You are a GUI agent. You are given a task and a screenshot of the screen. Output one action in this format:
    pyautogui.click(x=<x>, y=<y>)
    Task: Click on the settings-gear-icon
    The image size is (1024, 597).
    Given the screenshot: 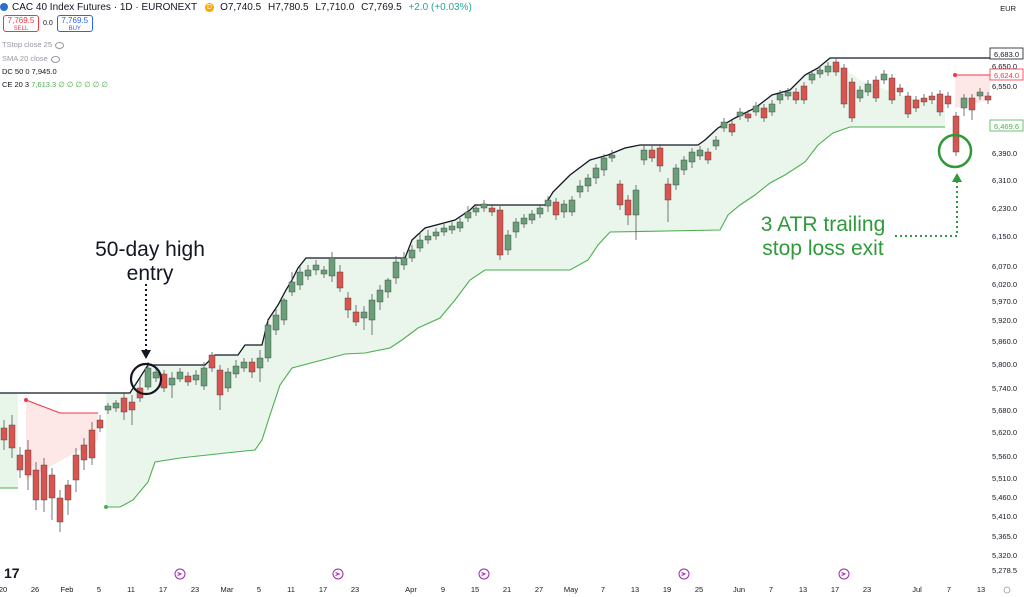 What is the action you would take?
    pyautogui.click(x=1007, y=590)
    